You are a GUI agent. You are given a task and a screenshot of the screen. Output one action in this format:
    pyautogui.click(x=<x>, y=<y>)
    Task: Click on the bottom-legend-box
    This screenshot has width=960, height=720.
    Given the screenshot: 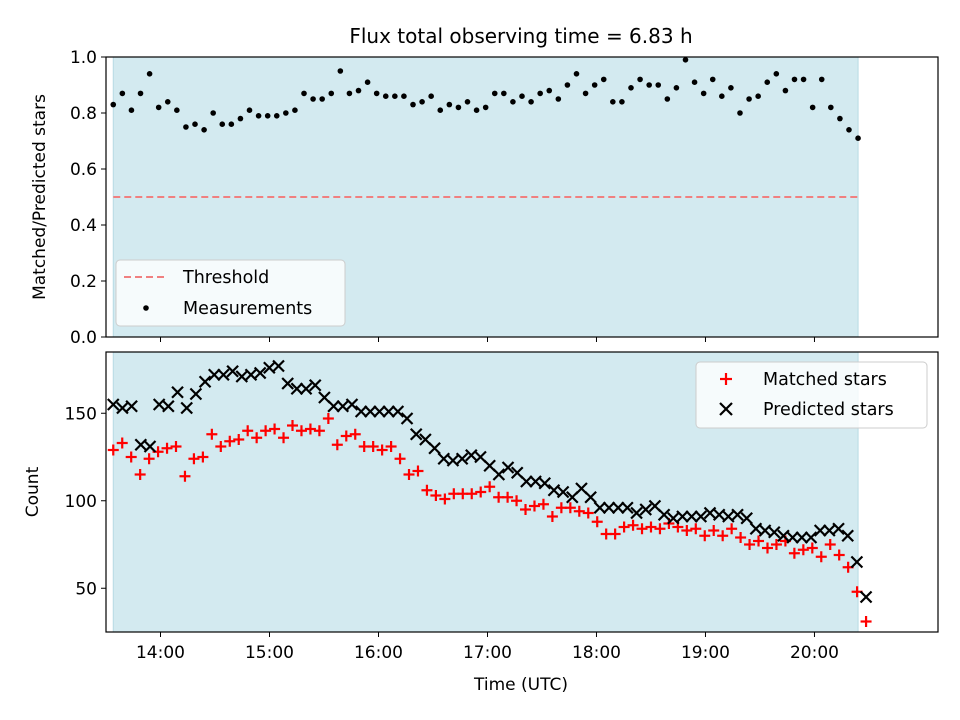 What is the action you would take?
    pyautogui.click(x=811, y=395)
    